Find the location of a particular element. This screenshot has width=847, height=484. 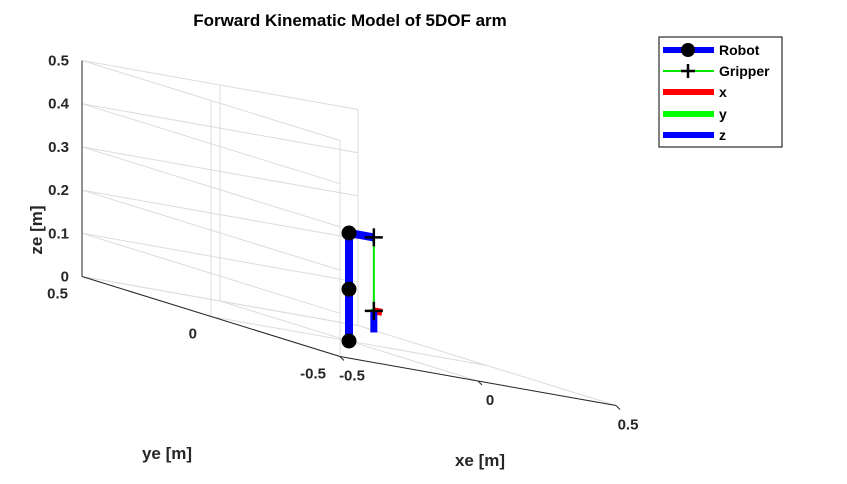

x-axis-label: xe [m] is located at coordinates (480, 460).